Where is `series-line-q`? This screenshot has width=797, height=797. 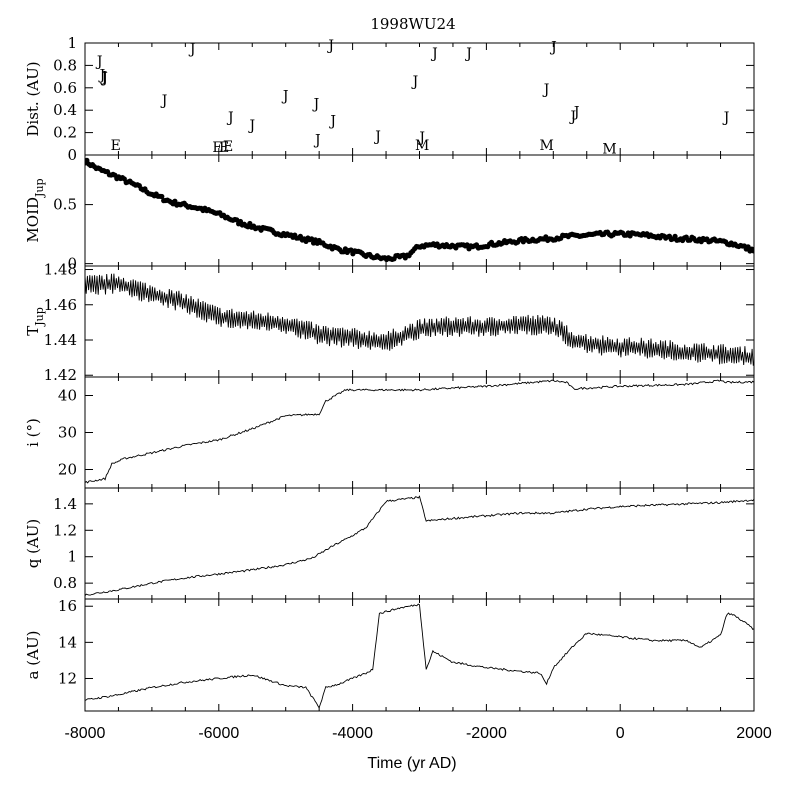
series-line-q is located at coordinates (419, 545).